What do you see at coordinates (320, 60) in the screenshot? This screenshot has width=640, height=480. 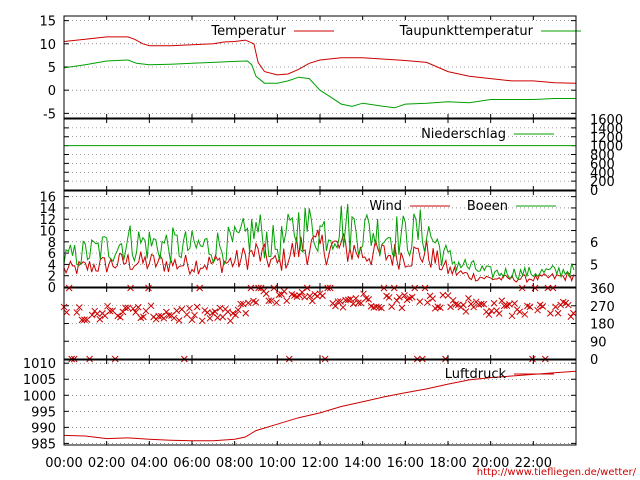 I see `series-line-temperatur` at bounding box center [320, 60].